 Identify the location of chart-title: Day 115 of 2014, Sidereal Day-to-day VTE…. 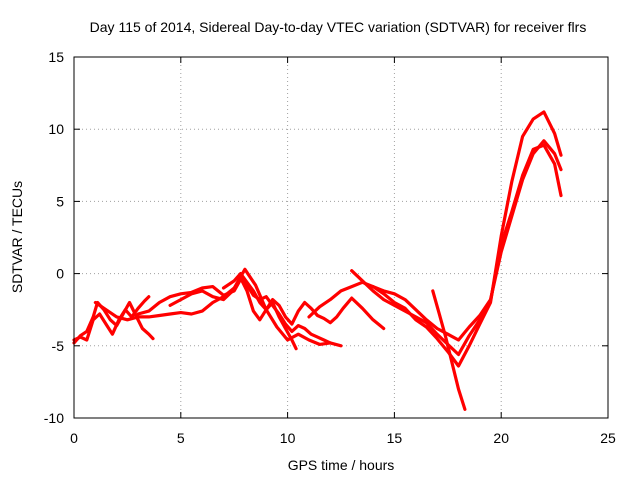
(338, 27).